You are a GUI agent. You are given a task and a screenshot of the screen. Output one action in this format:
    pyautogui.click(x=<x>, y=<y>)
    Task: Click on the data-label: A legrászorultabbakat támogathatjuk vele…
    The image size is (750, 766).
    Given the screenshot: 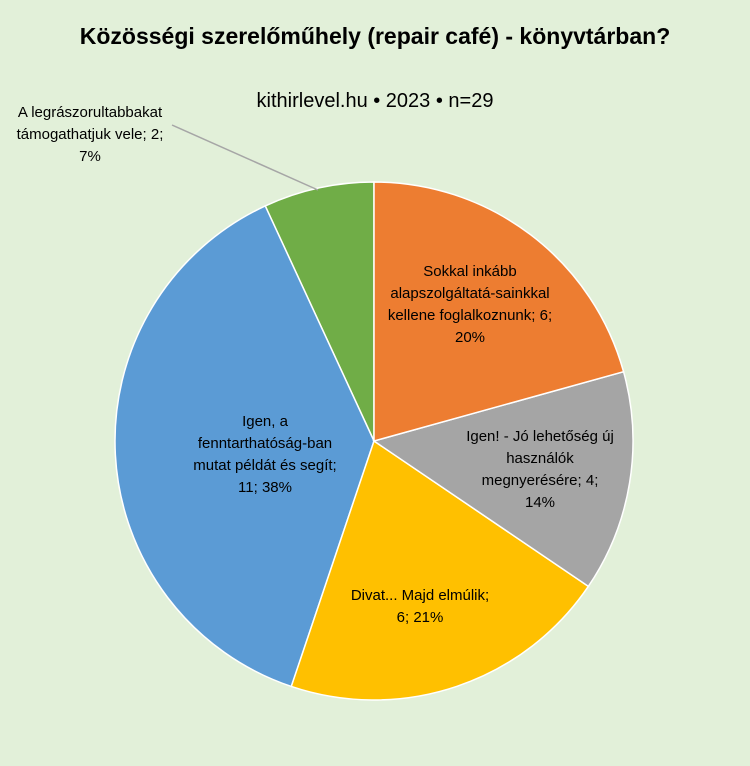 What is the action you would take?
    pyautogui.click(x=90, y=135)
    